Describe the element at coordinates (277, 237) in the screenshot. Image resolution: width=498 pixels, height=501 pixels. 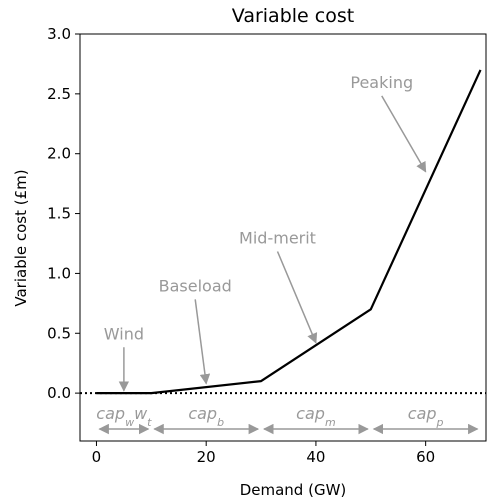
I see `annotation-label: Mid-merit` at that location.